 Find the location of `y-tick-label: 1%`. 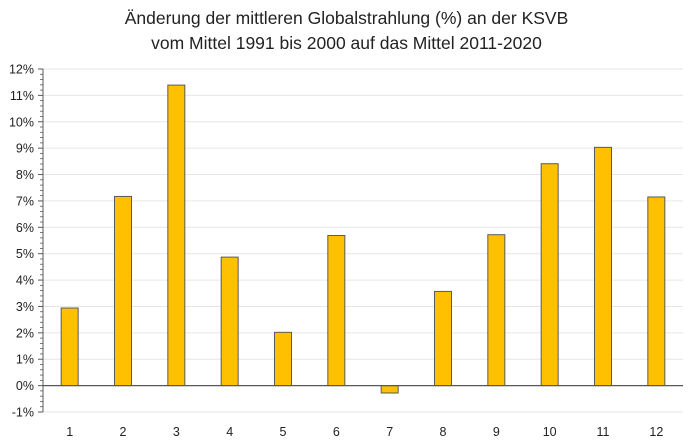

y-tick-label: 1% is located at coordinates (25, 360).